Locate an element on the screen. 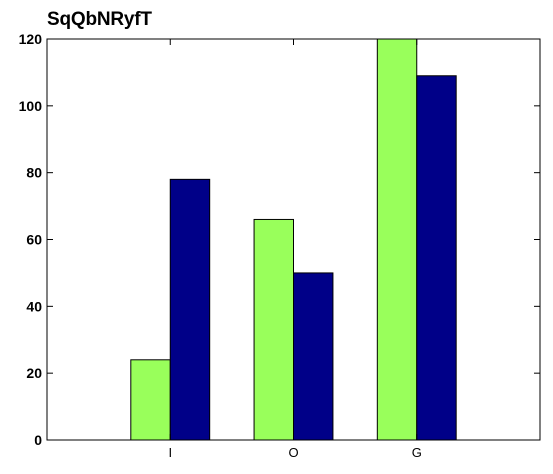 The image size is (553, 474). y-tick-label: 120 is located at coordinates (31, 39).